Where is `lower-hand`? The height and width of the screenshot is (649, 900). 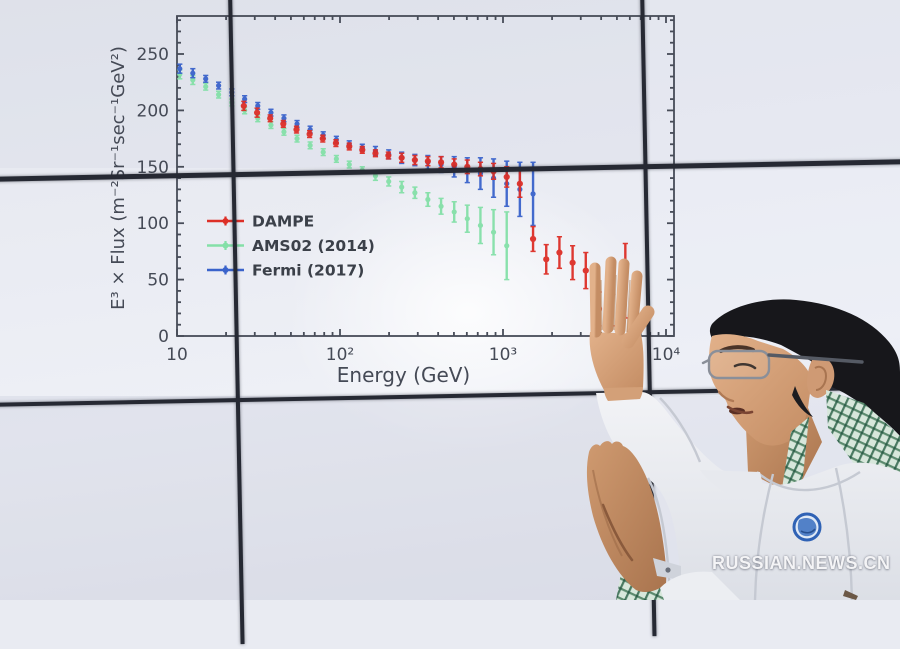
lower-hand is located at coordinates (633, 520).